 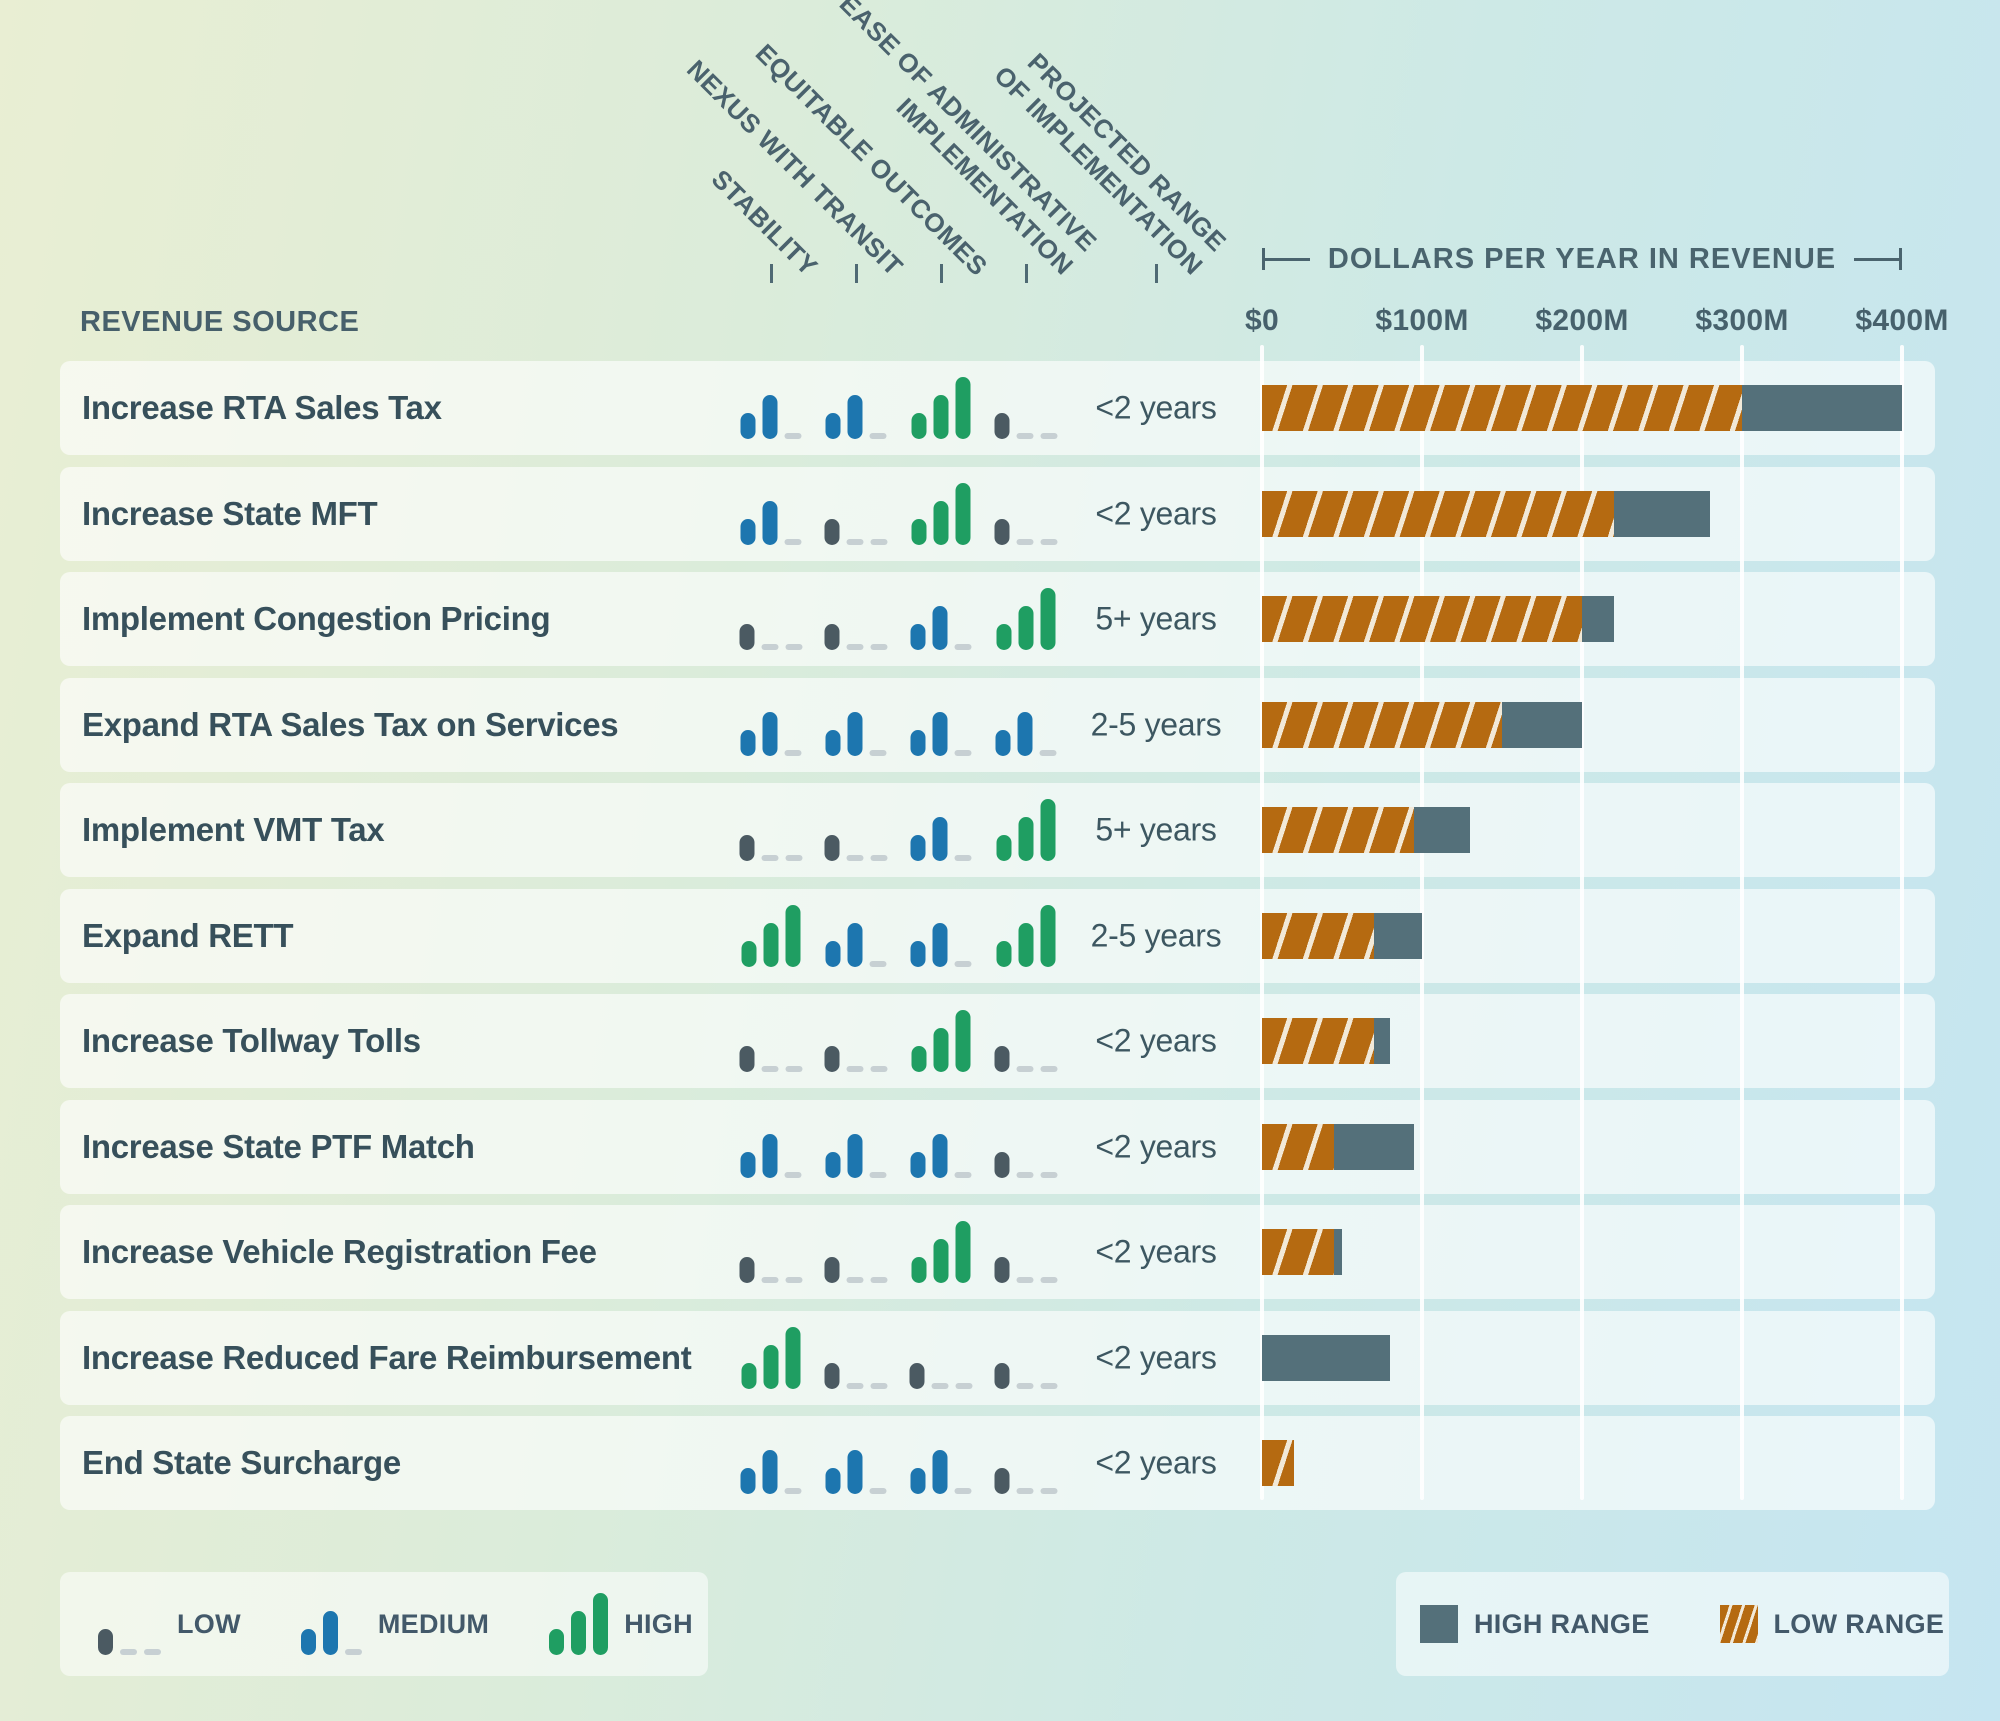 I want to click on rating-legend-item-high: HIGH, so click(x=621, y=1624).